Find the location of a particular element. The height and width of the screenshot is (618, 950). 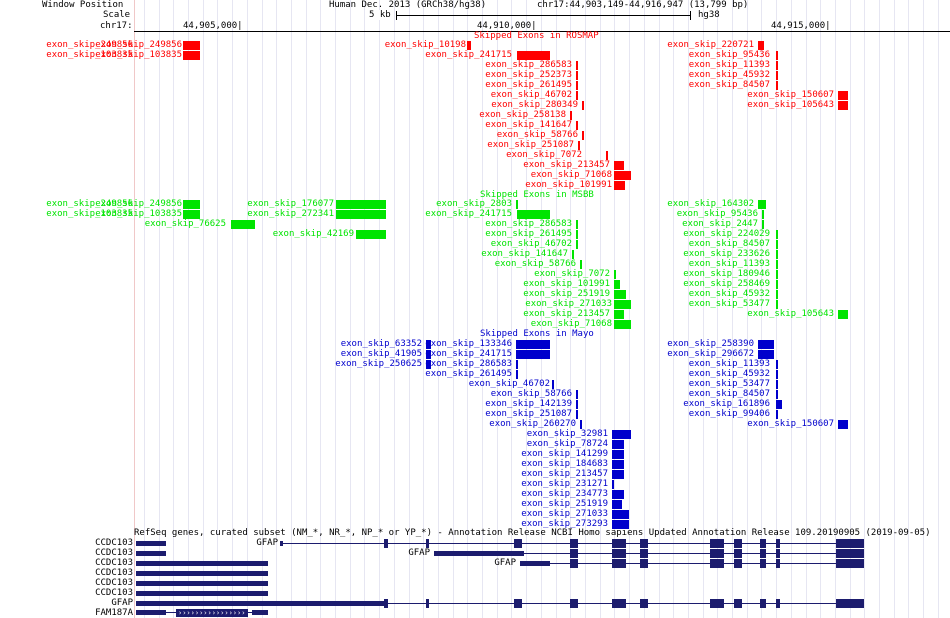

mayo-feature-label: exon_skip_142139 is located at coordinates (528, 404).